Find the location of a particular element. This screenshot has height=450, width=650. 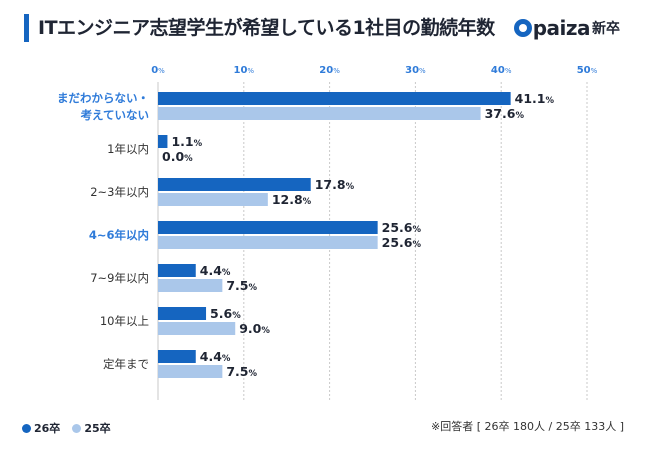

value-label: 9.0% is located at coordinates (254, 328).